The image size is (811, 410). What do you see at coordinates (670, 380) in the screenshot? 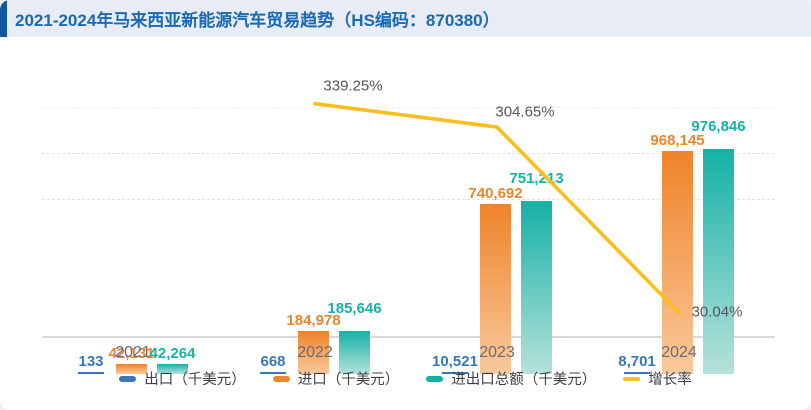
I see `legend-label-growth: 增长率` at bounding box center [670, 380].